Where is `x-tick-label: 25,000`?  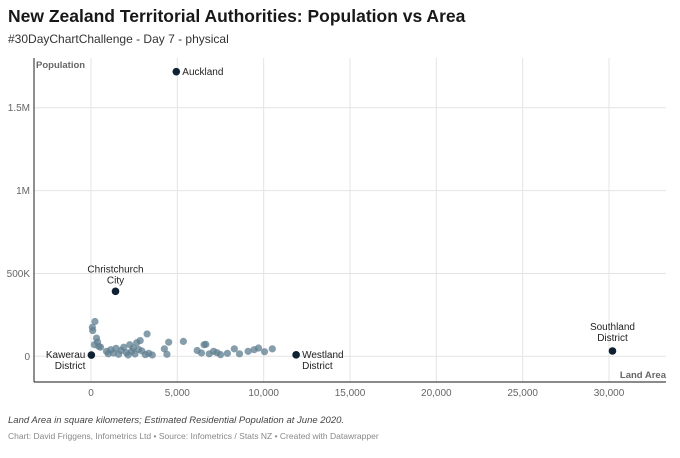
x-tick-label: 25,000 is located at coordinates (522, 393).